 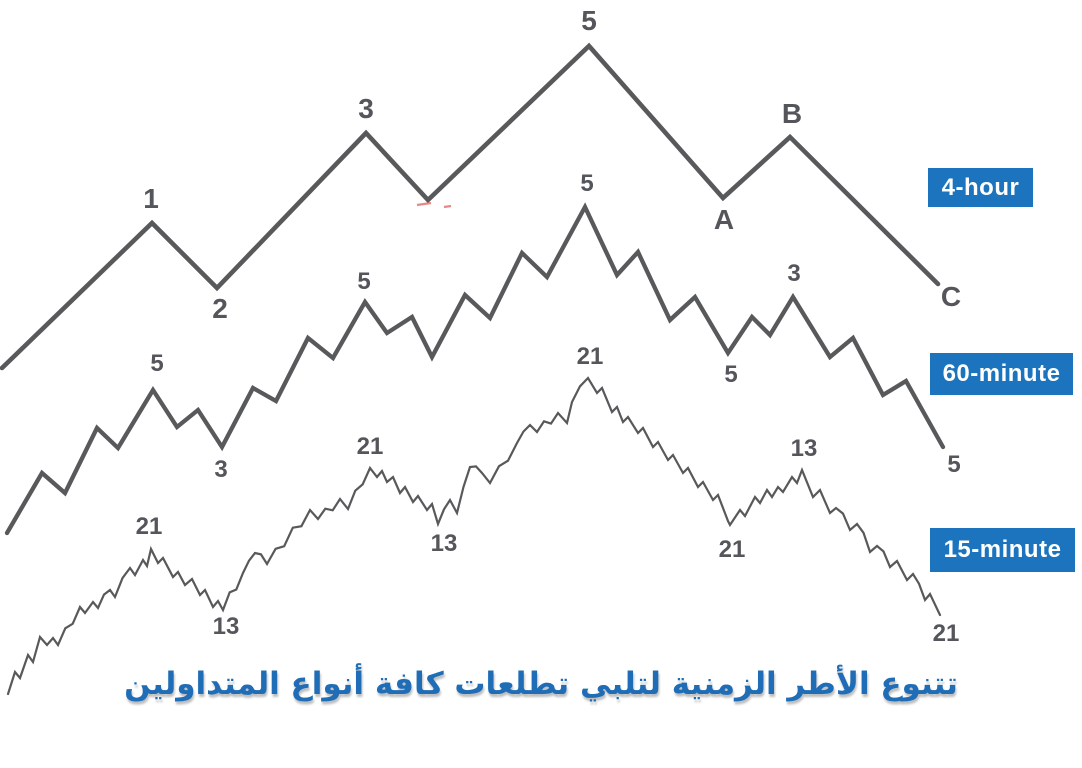 I want to click on wave-count-label-4-hour: 5, so click(x=589, y=20).